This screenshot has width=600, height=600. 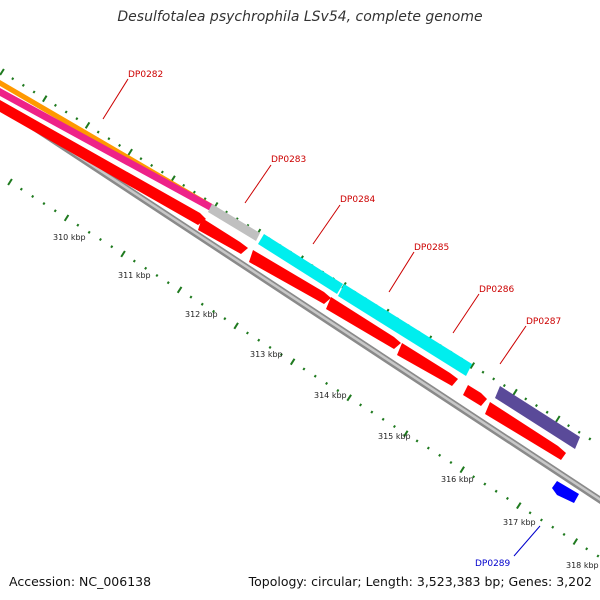 What do you see at coordinates (115, 99) in the screenshot?
I see `leader-line-dp0282` at bounding box center [115, 99].